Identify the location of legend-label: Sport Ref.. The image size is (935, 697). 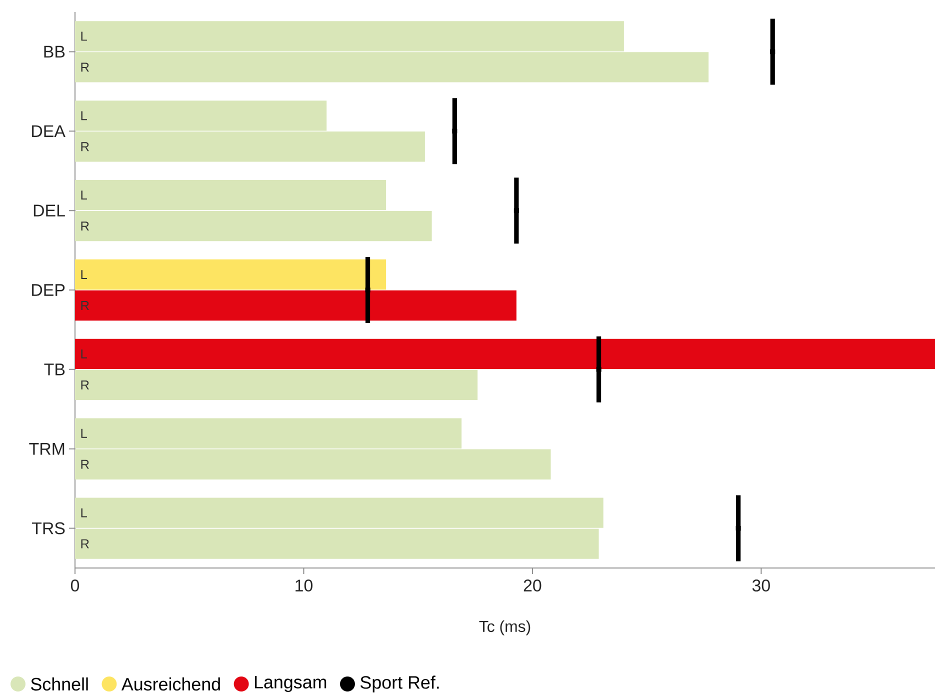
(399, 684).